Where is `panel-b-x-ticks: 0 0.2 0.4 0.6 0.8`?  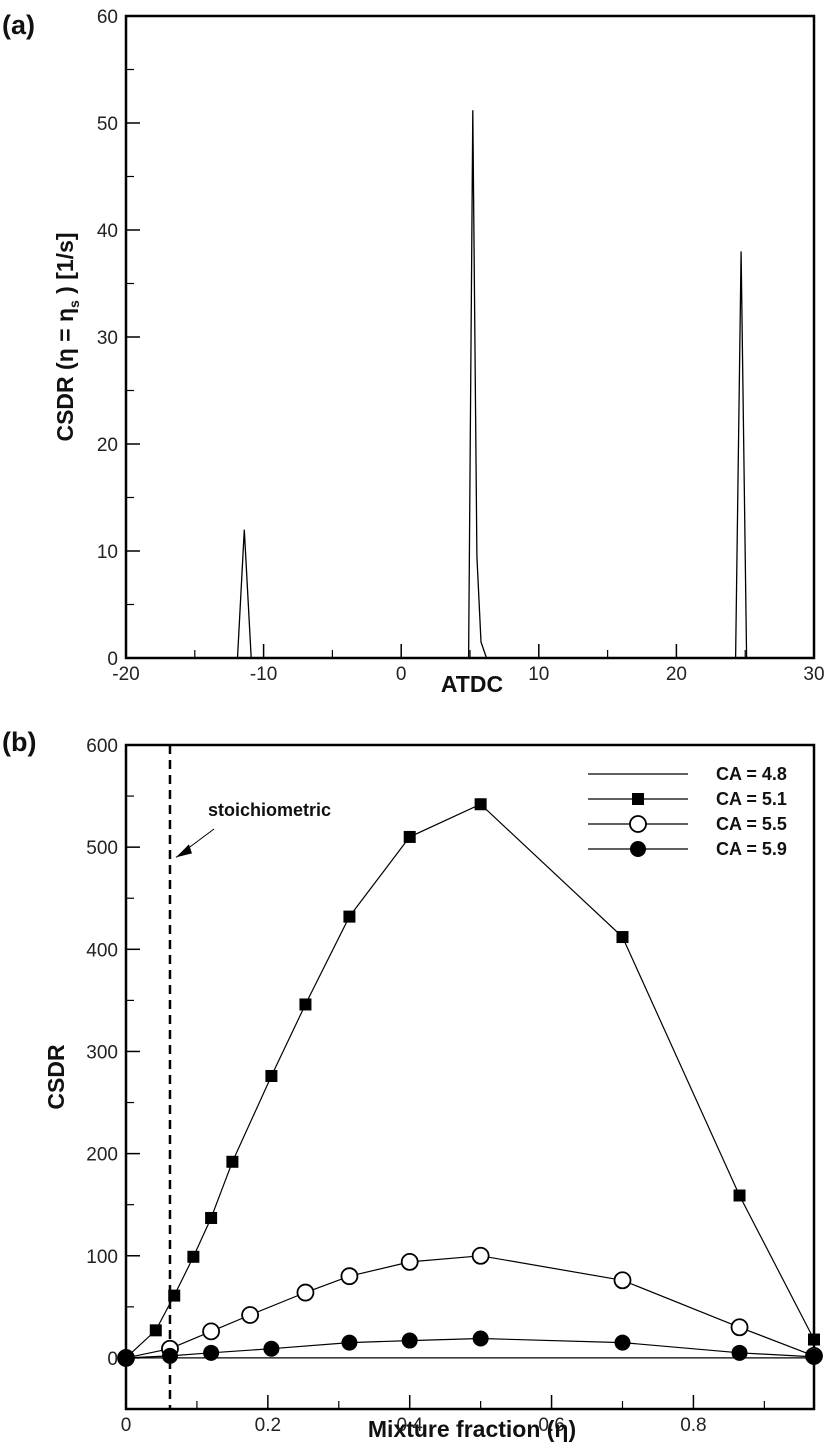 panel-b-x-ticks: 0 0.2 0.4 0.6 0.8 is located at coordinates (443, 1415).